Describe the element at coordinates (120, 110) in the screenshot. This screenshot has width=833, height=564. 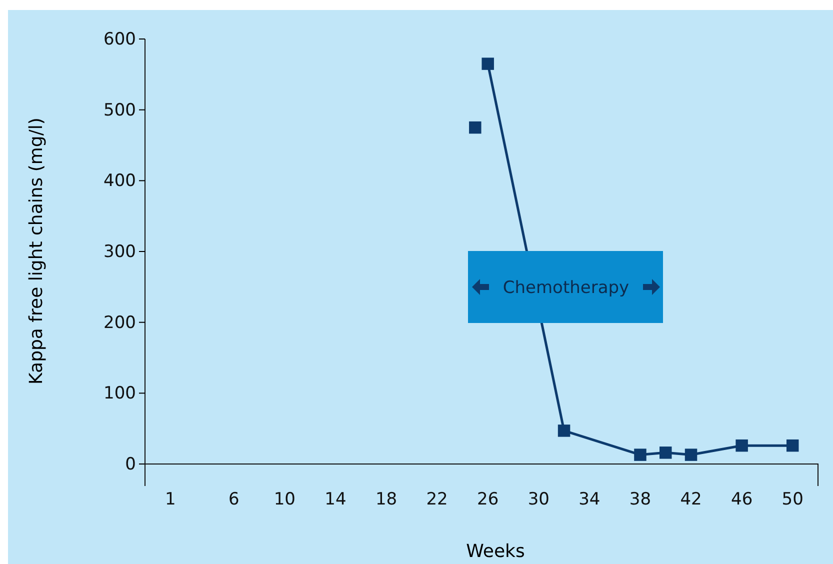
I see `y-tick-label: 500` at that location.